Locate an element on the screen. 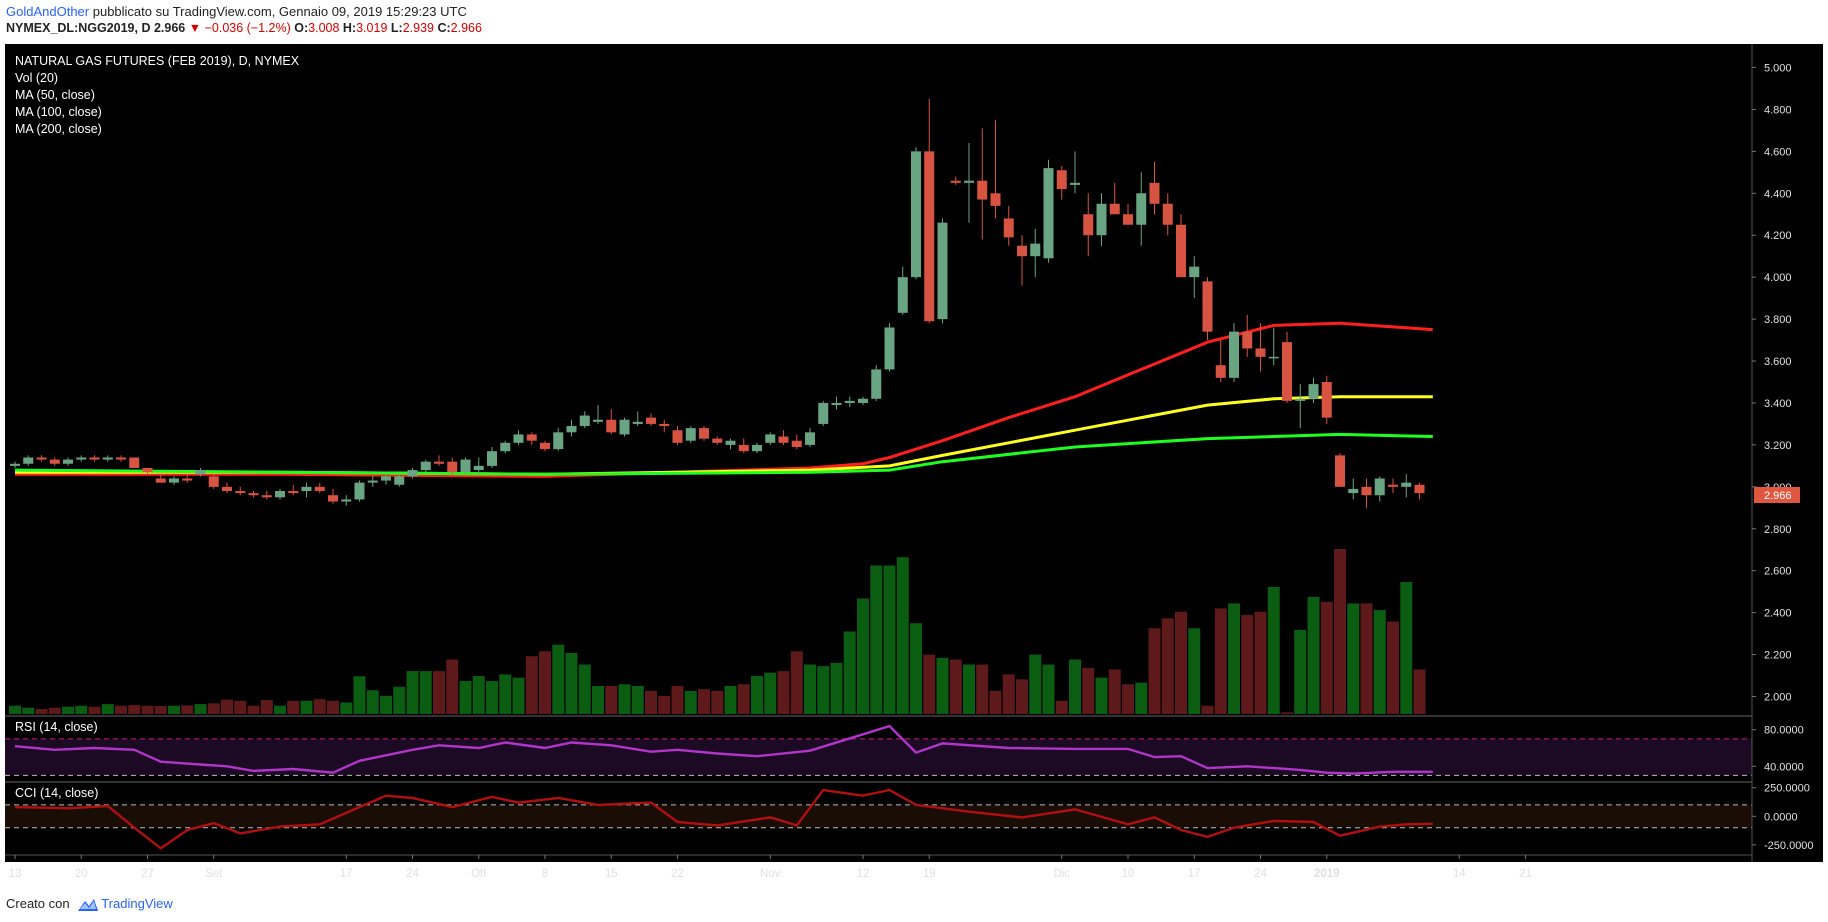  legend-ma100: MA (100, close) is located at coordinates (58, 112).